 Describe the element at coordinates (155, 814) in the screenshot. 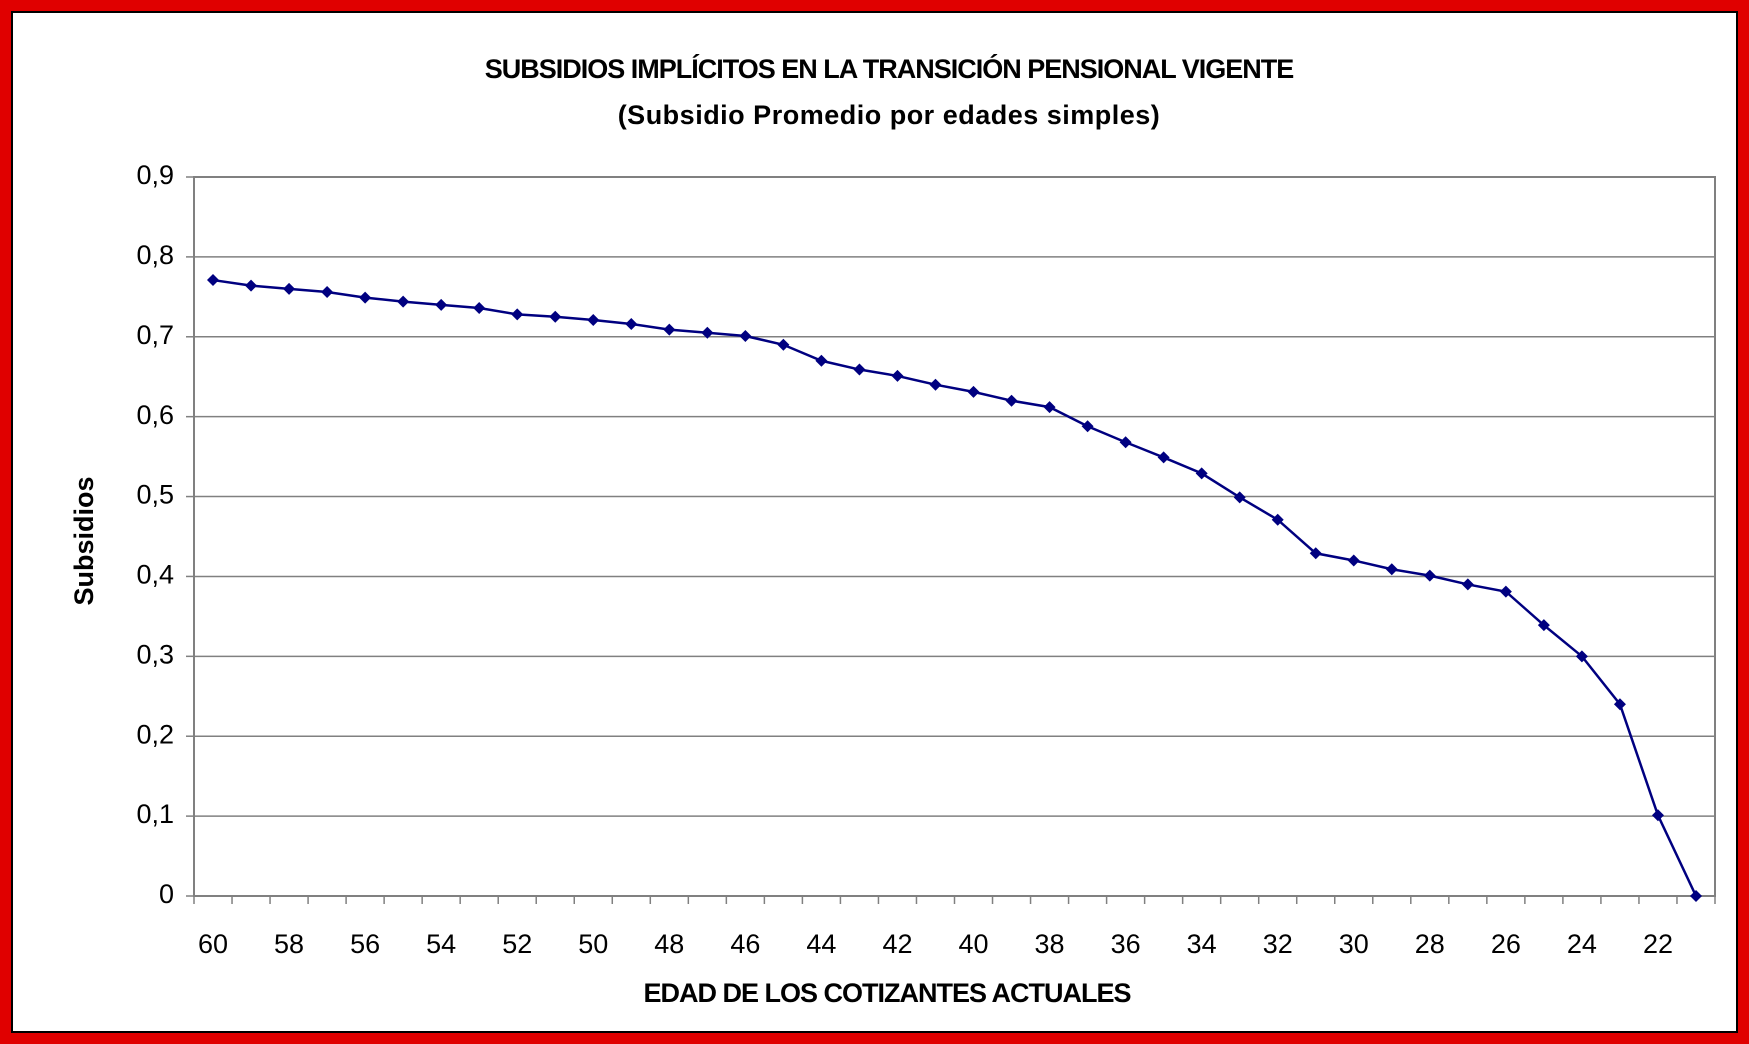

I see `y-tick-label: 0,1` at that location.